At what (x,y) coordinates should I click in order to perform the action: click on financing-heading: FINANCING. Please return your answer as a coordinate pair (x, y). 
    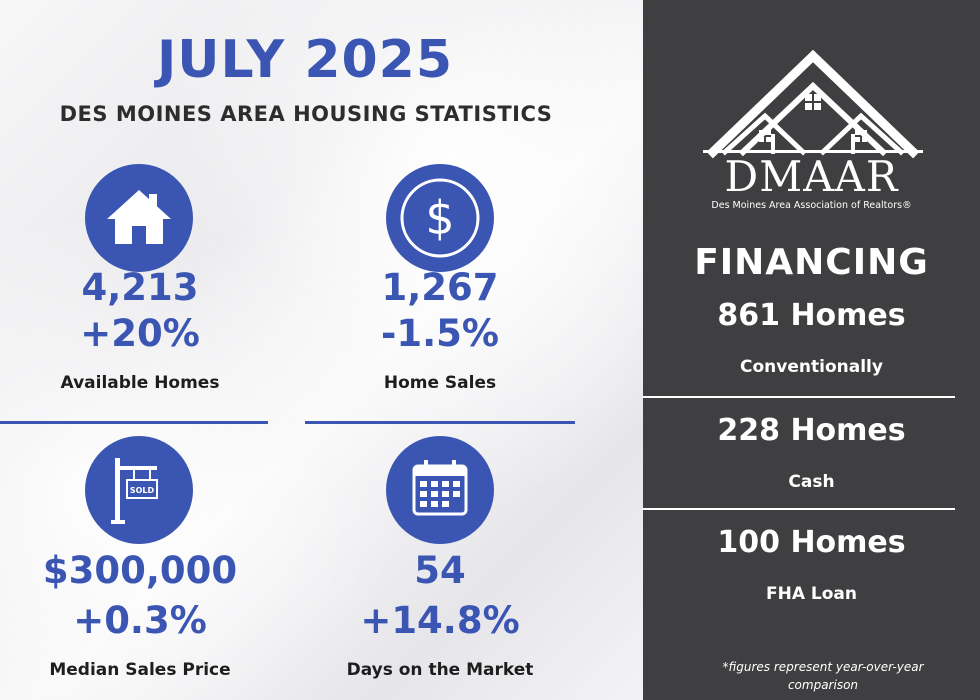
    Looking at the image, I should click on (811, 262).